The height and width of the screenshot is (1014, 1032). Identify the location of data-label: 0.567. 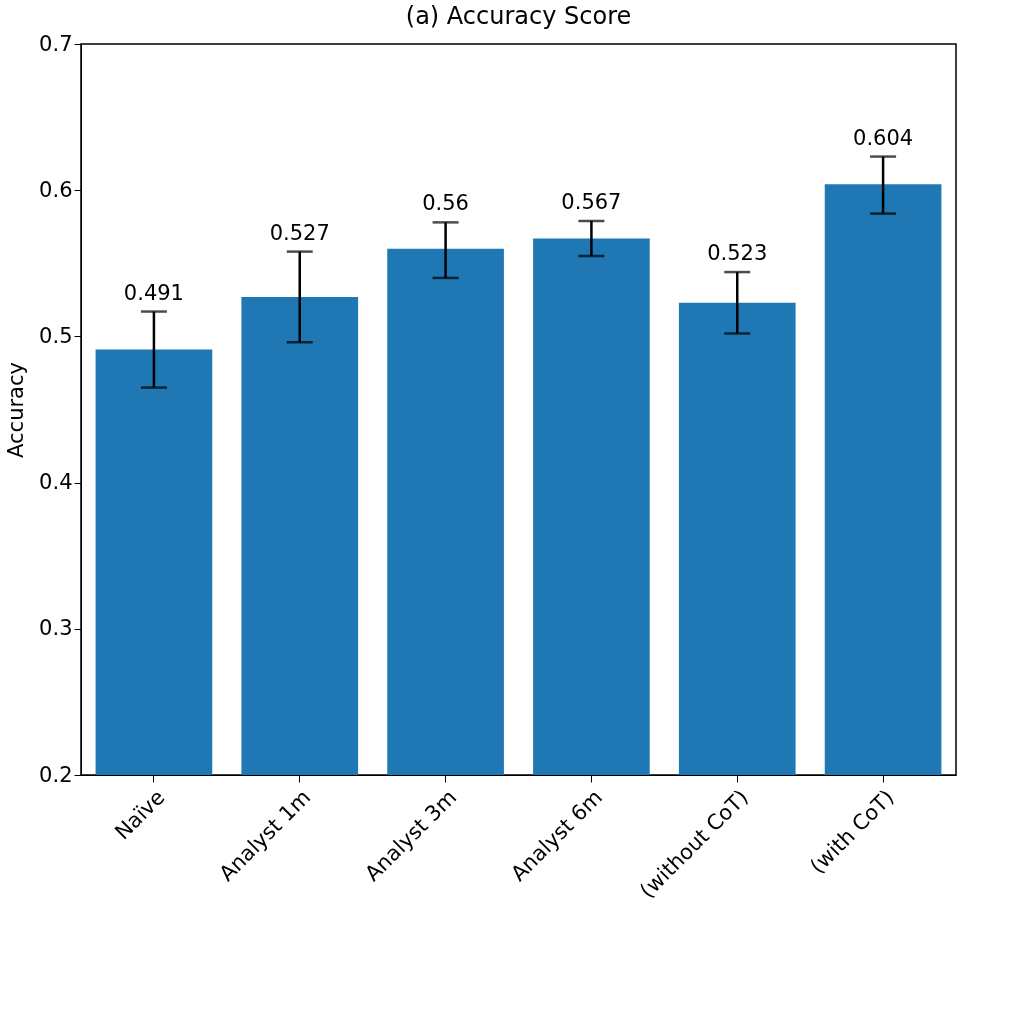
(591, 201).